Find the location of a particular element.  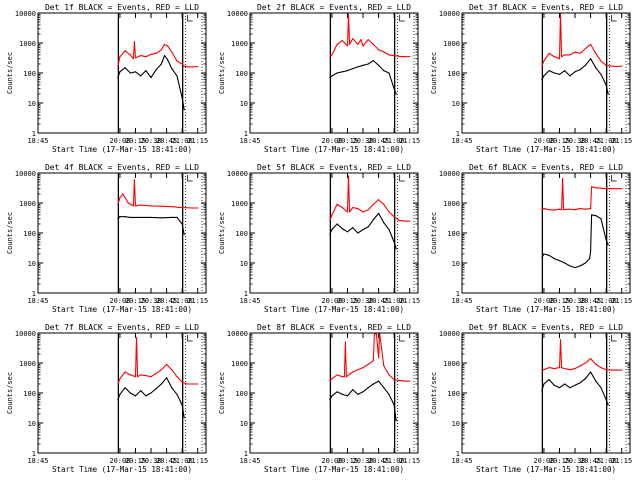

panel-title: Det 4f BLACK = Events, RED = LLD is located at coordinates (122, 167).